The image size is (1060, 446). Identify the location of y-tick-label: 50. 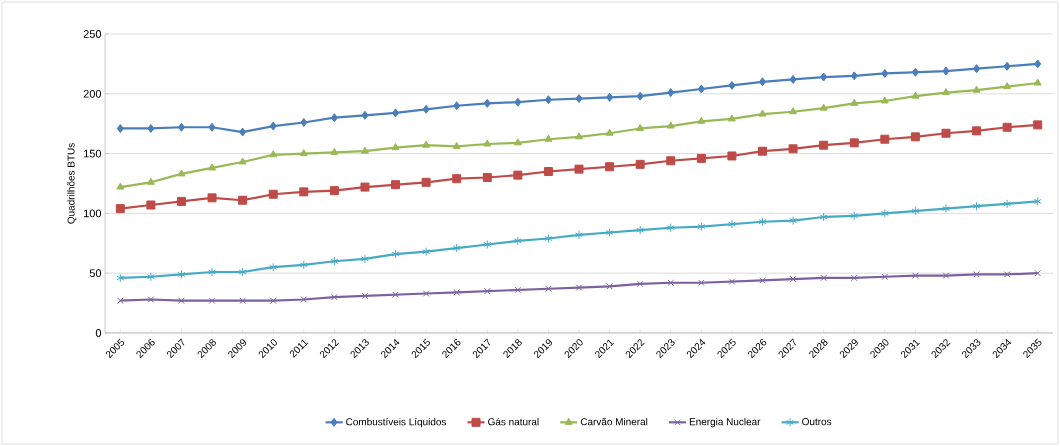
(95, 273).